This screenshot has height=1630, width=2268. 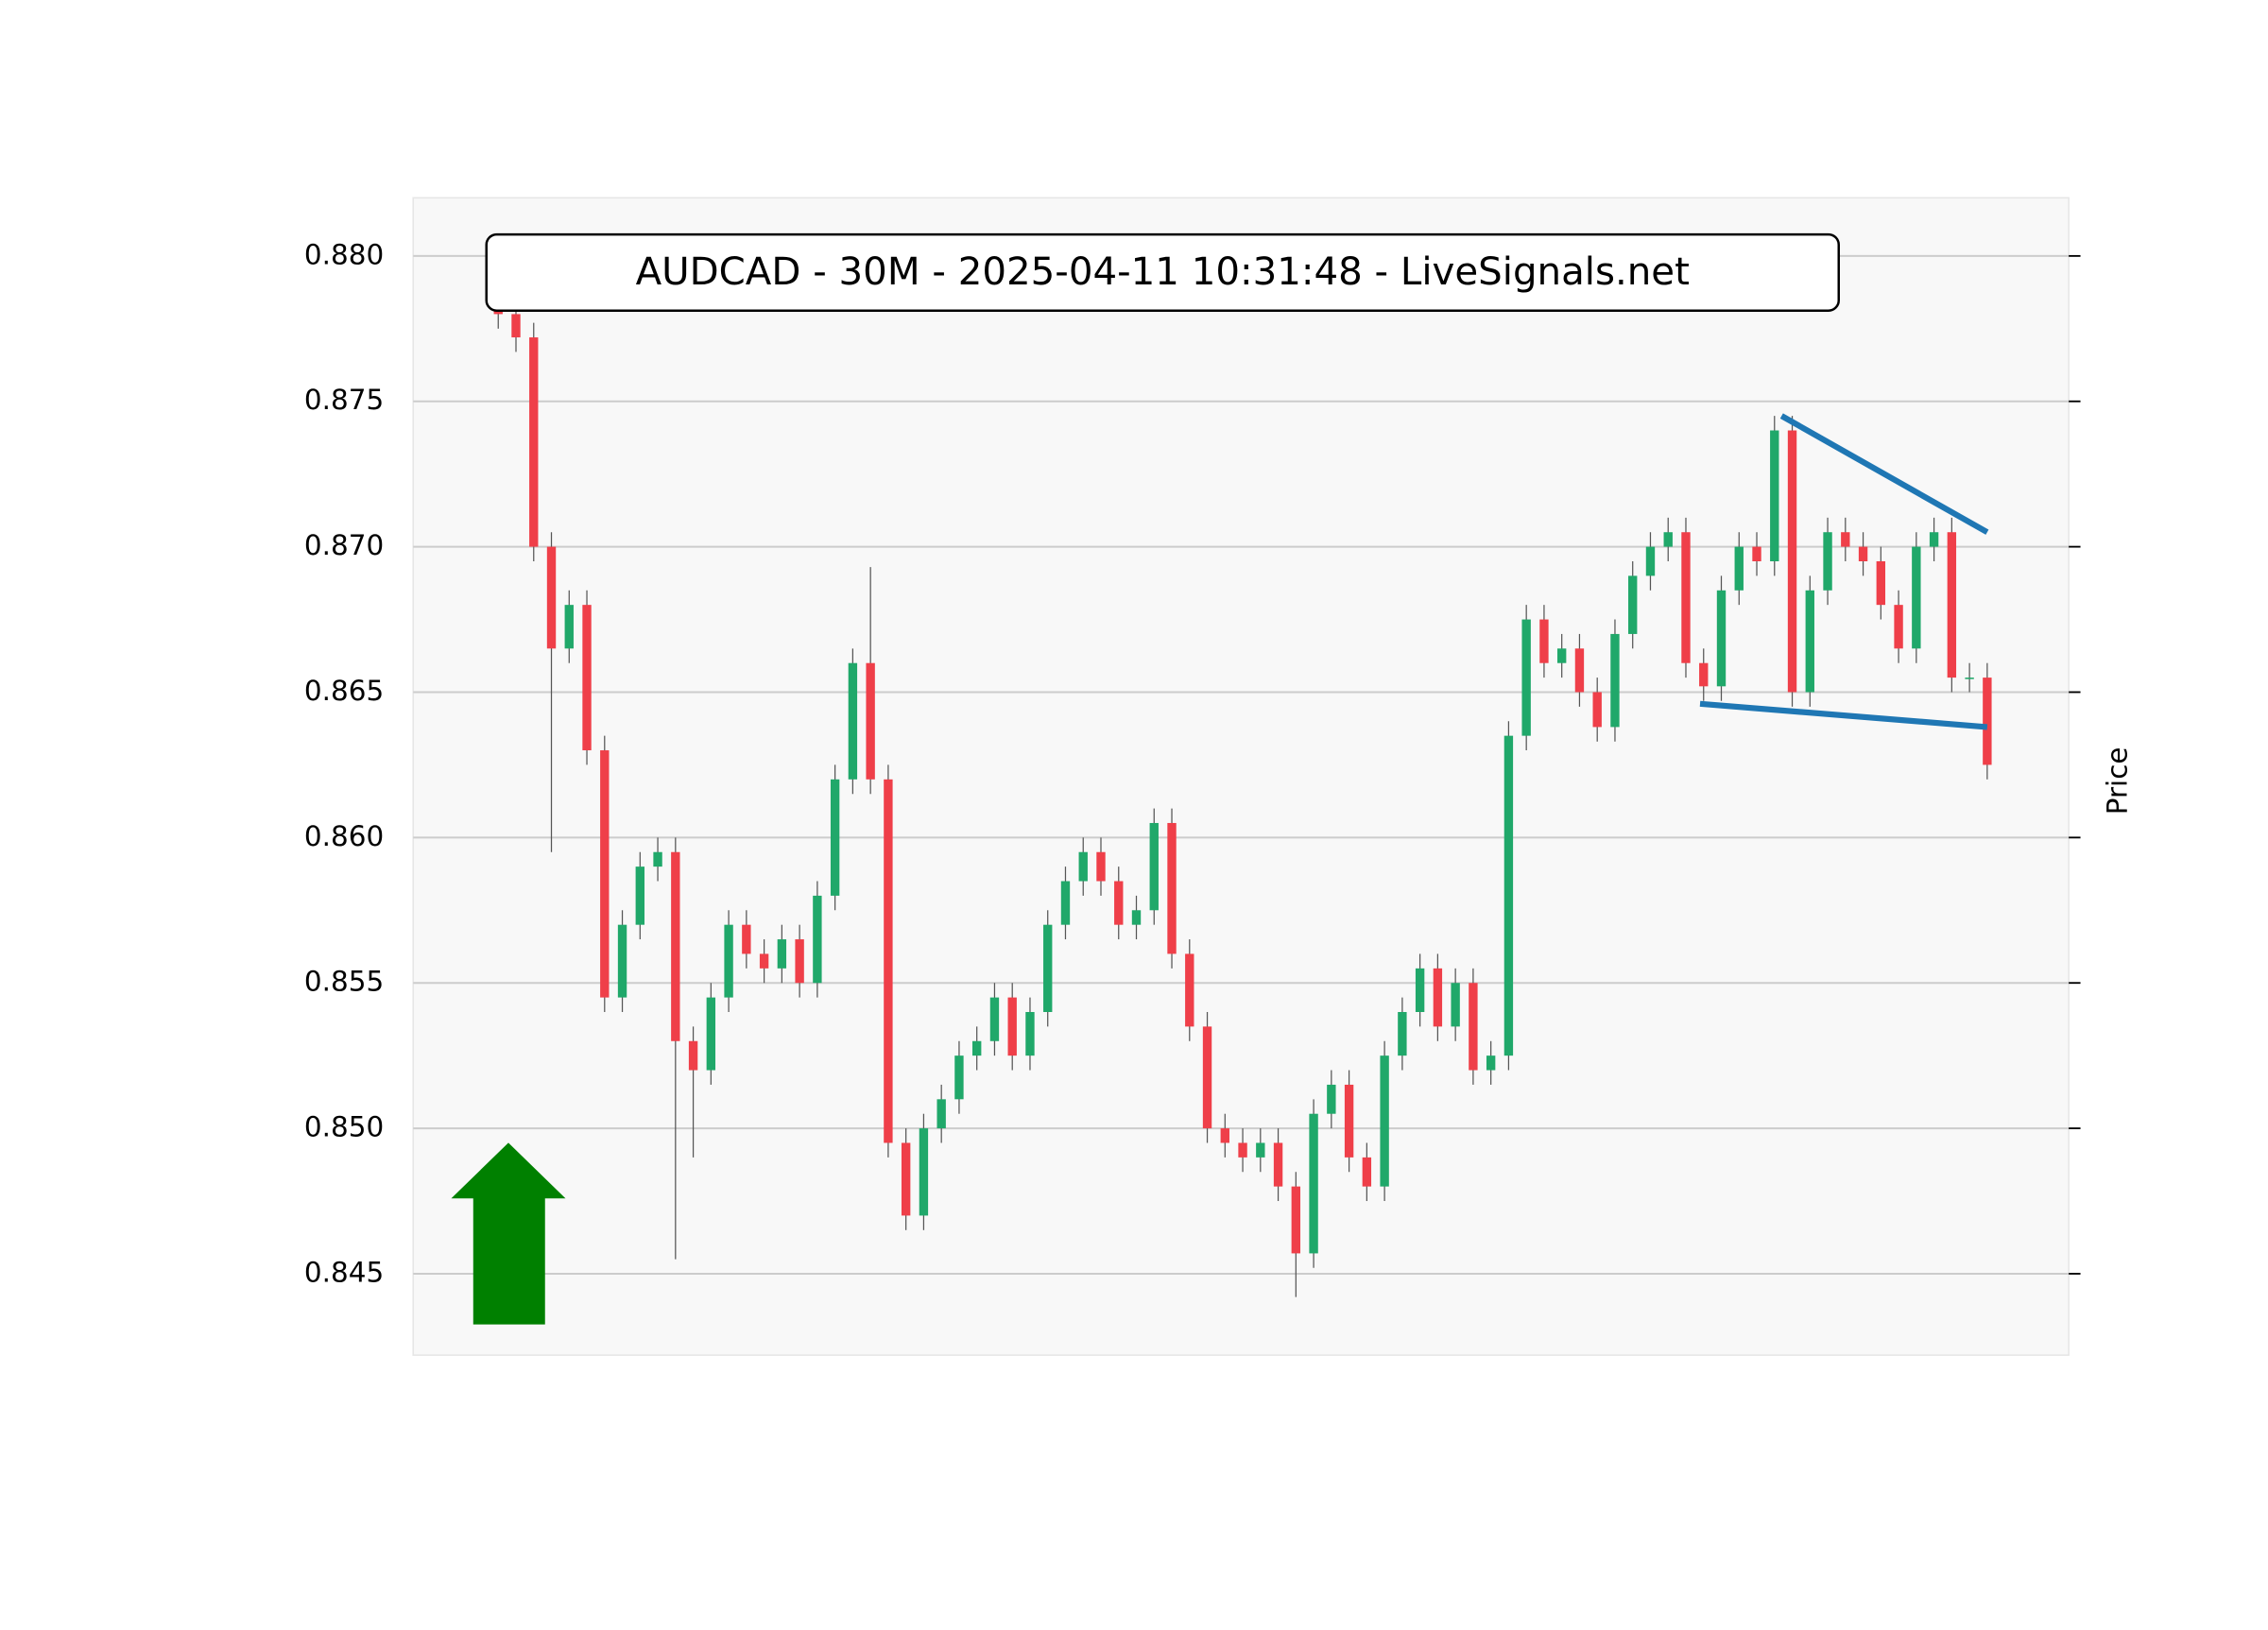 What do you see at coordinates (2117, 781) in the screenshot?
I see `y-axis-label: Price` at bounding box center [2117, 781].